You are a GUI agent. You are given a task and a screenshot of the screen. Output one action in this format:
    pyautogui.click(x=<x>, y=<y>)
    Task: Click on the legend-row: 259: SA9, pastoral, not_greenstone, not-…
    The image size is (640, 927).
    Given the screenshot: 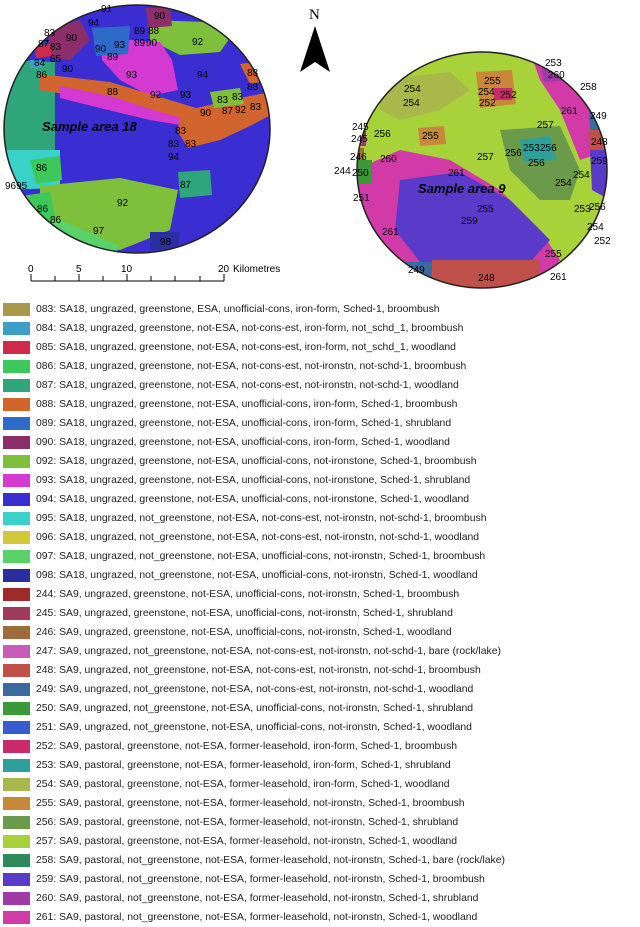 What is the action you would take?
    pyautogui.click(x=320, y=879)
    